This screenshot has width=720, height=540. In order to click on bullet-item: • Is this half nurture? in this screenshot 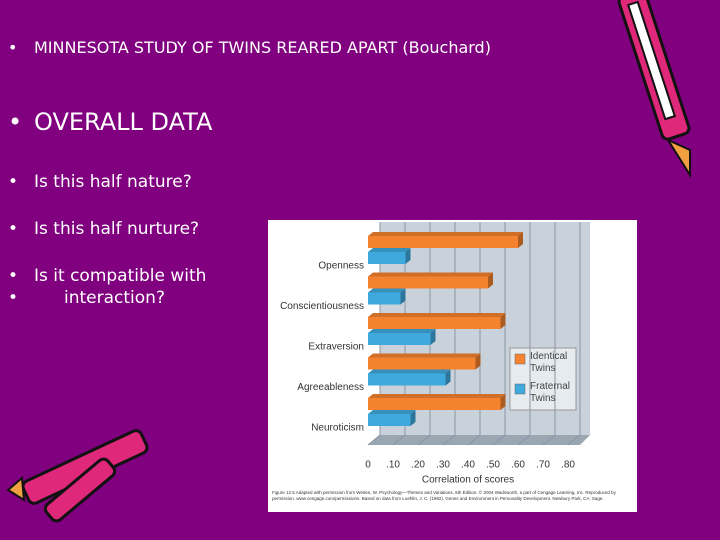, I will do `click(131, 229)`.